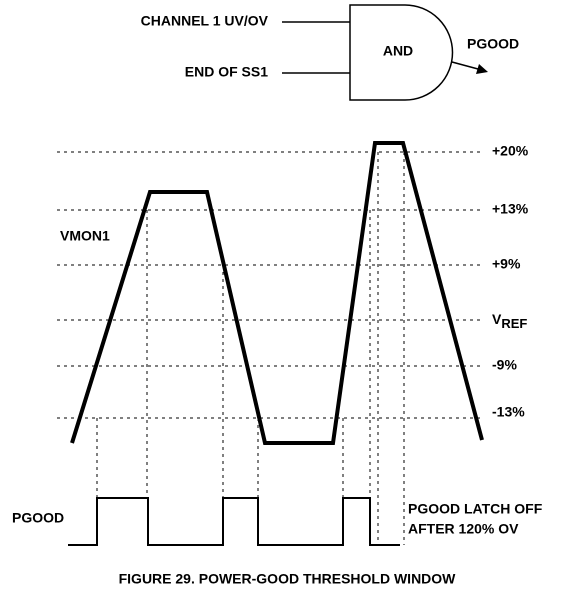 The width and height of the screenshot is (574, 594). Describe the element at coordinates (475, 509) in the screenshot. I see `pgood-note: PGOOD LATCH OFF` at that location.